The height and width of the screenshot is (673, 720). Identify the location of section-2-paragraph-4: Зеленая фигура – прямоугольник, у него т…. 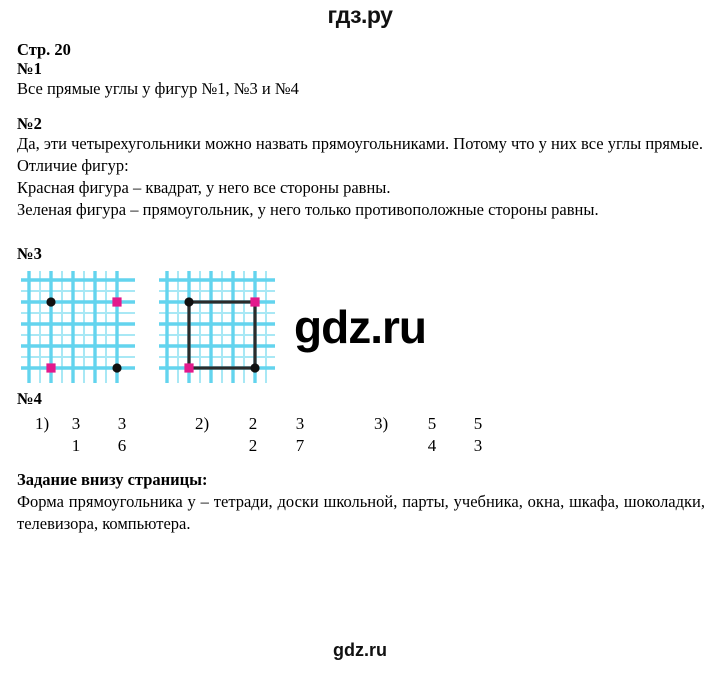
(308, 209).